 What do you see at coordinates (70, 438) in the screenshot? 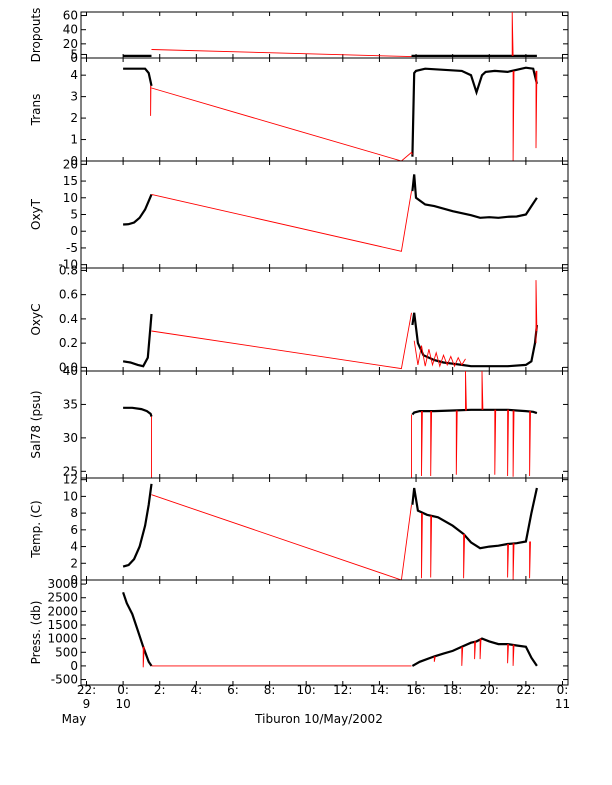
I see `y-tick-label: 30` at bounding box center [70, 438].